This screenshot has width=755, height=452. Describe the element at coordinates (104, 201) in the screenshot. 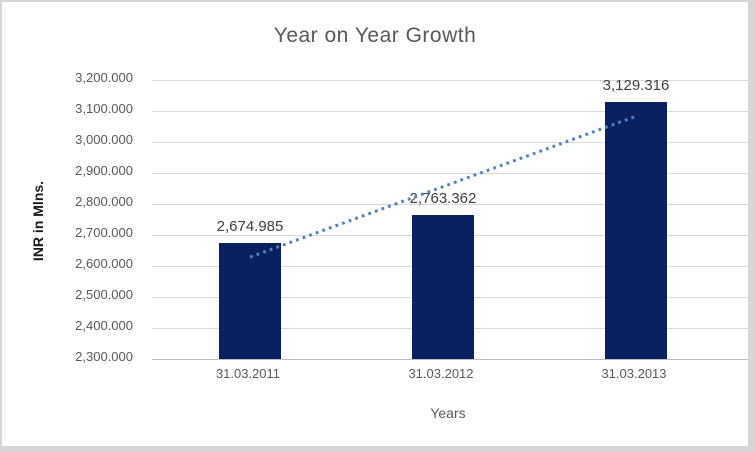

I see `y-tick-label: 2,800.000` at that location.